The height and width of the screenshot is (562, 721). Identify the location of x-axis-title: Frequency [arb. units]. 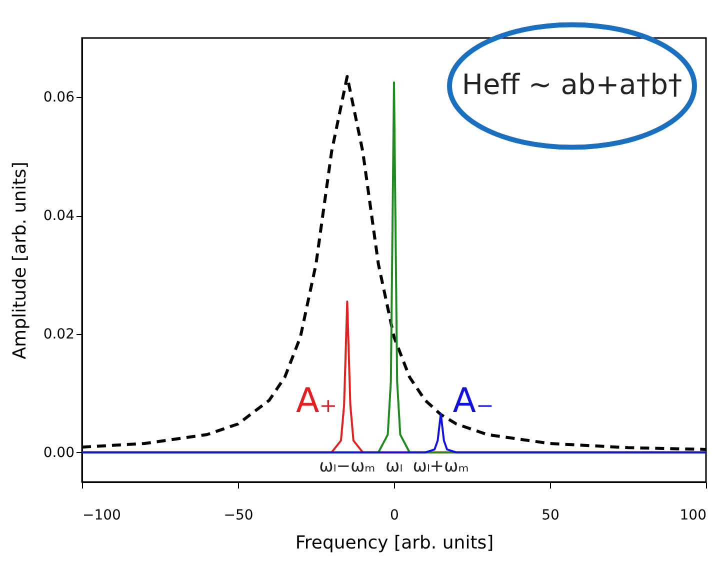
(394, 543).